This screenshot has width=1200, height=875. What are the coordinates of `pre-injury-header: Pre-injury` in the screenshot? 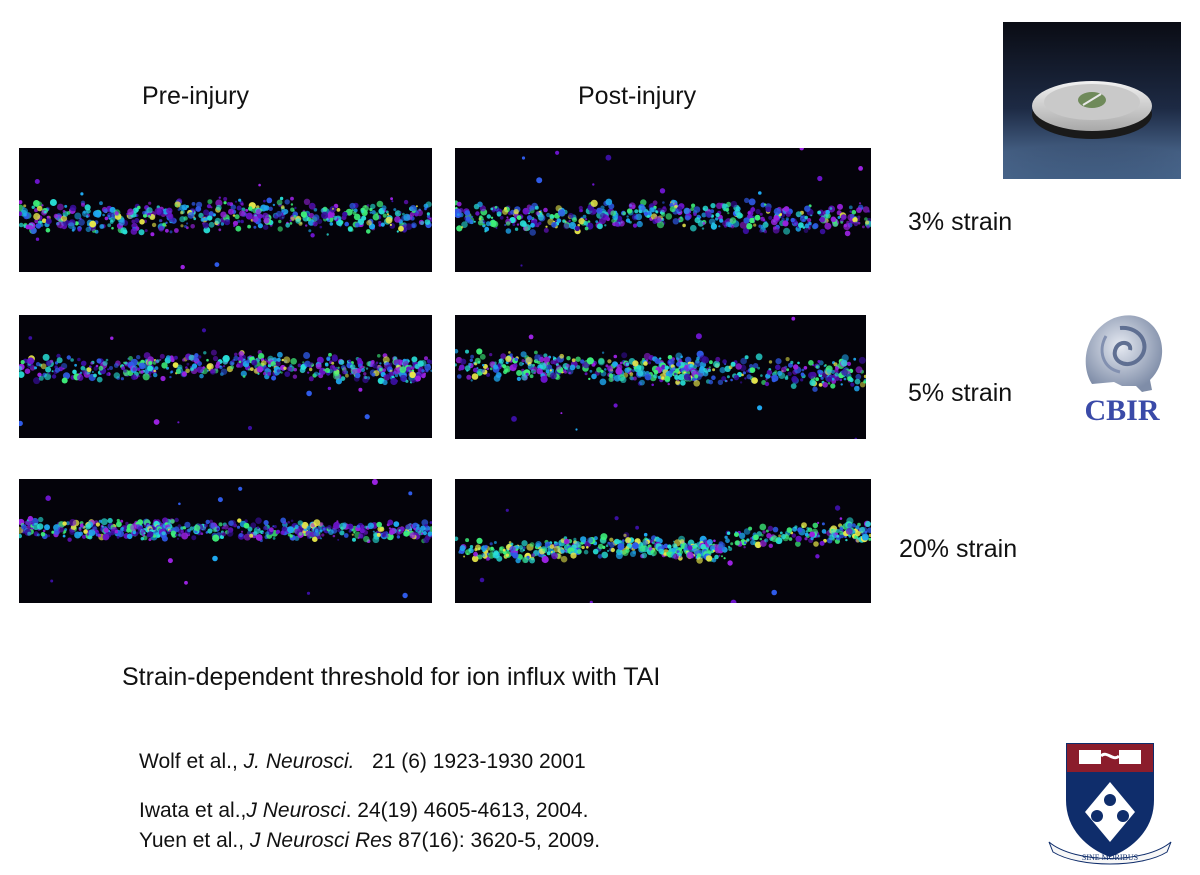 It's located at (195, 96).